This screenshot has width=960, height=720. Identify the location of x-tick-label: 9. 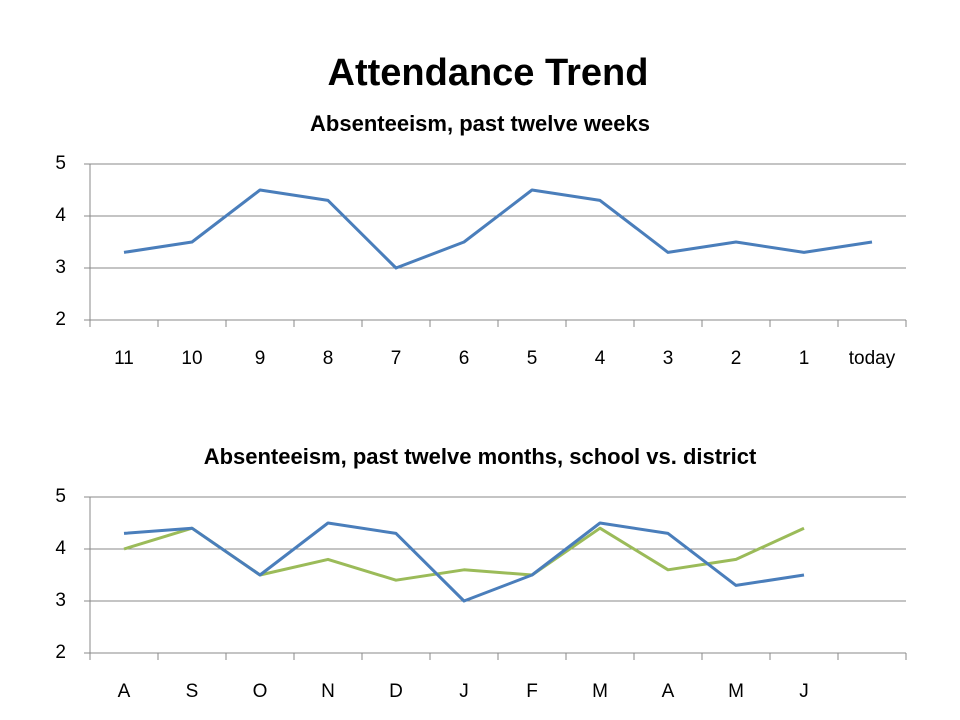
(260, 358).